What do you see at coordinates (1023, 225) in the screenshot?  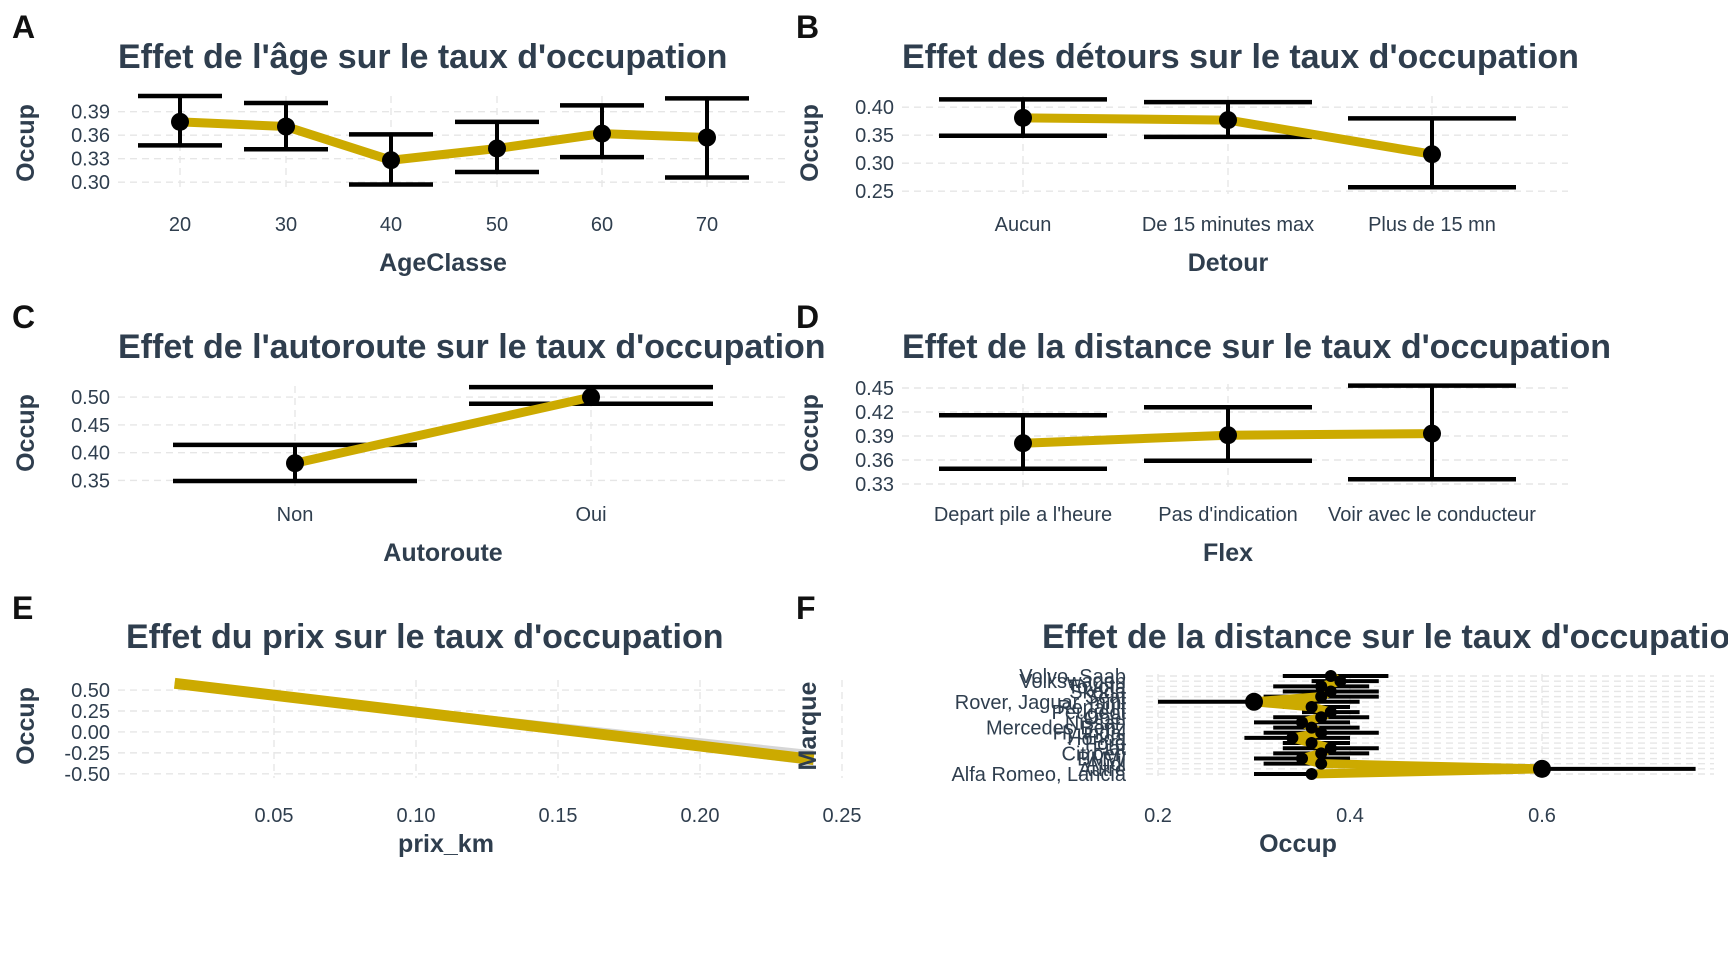 I see `x-tick-label: Aucun` at bounding box center [1023, 225].